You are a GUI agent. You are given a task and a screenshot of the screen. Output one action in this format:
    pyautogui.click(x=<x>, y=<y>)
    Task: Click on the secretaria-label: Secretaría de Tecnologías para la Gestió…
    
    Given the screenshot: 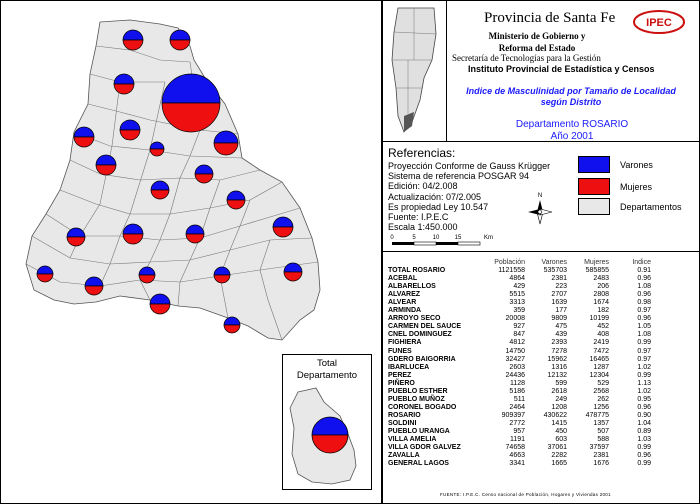 What is the action you would take?
    pyautogui.click(x=526, y=58)
    